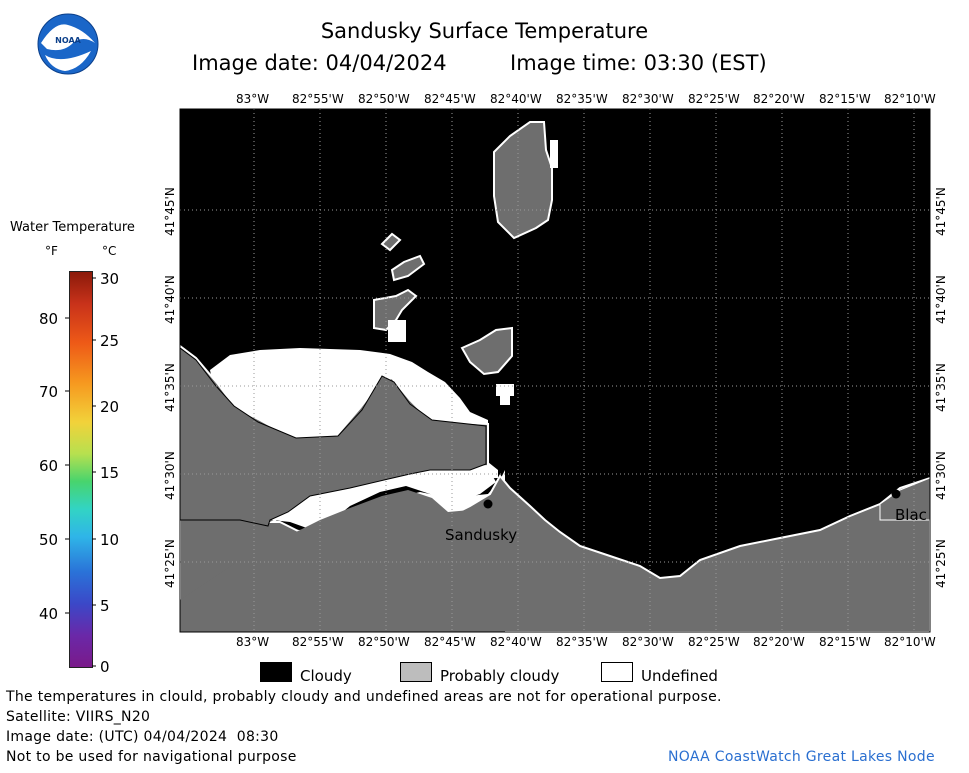  What do you see at coordinates (941, 299) in the screenshot?
I see `lat-label-right: 41°40'N` at bounding box center [941, 299].